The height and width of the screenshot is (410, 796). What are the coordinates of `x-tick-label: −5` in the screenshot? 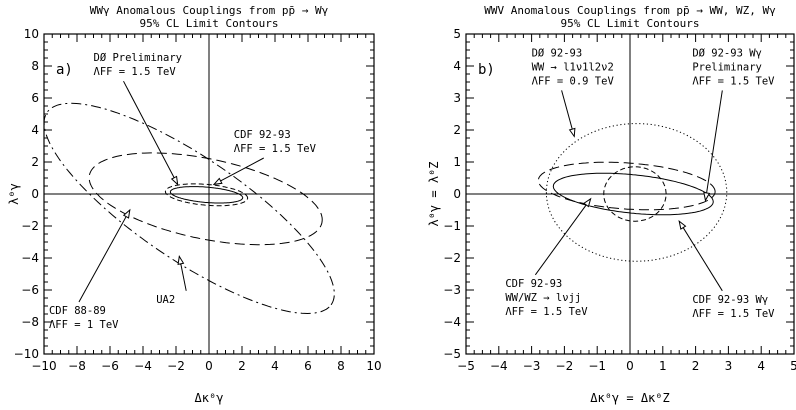 It's located at (466, 366).